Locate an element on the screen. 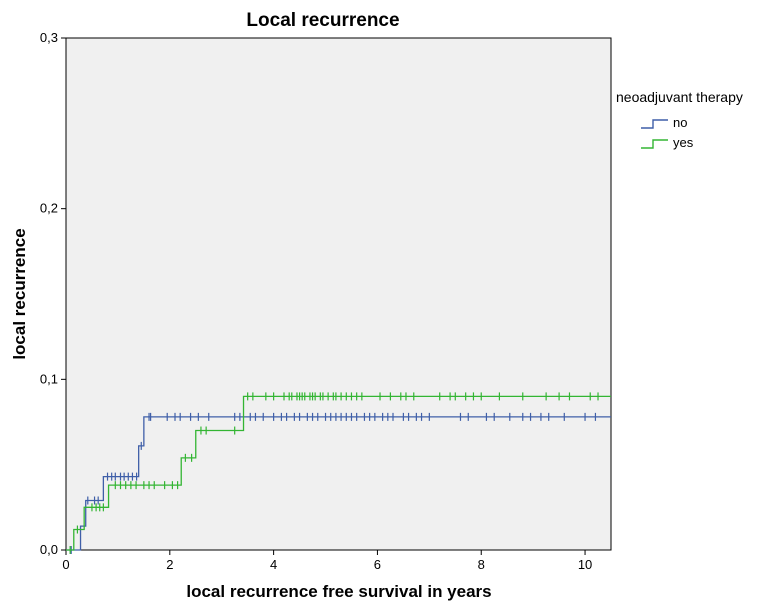 The image size is (772, 603). legend-title: neoadjuvant therapy is located at coordinates (679, 97).